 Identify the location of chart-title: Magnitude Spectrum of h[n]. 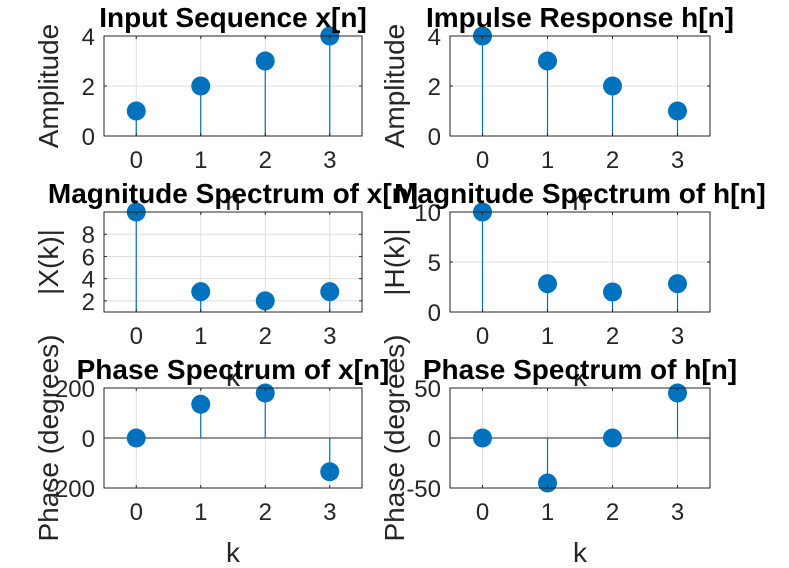
(580, 193).